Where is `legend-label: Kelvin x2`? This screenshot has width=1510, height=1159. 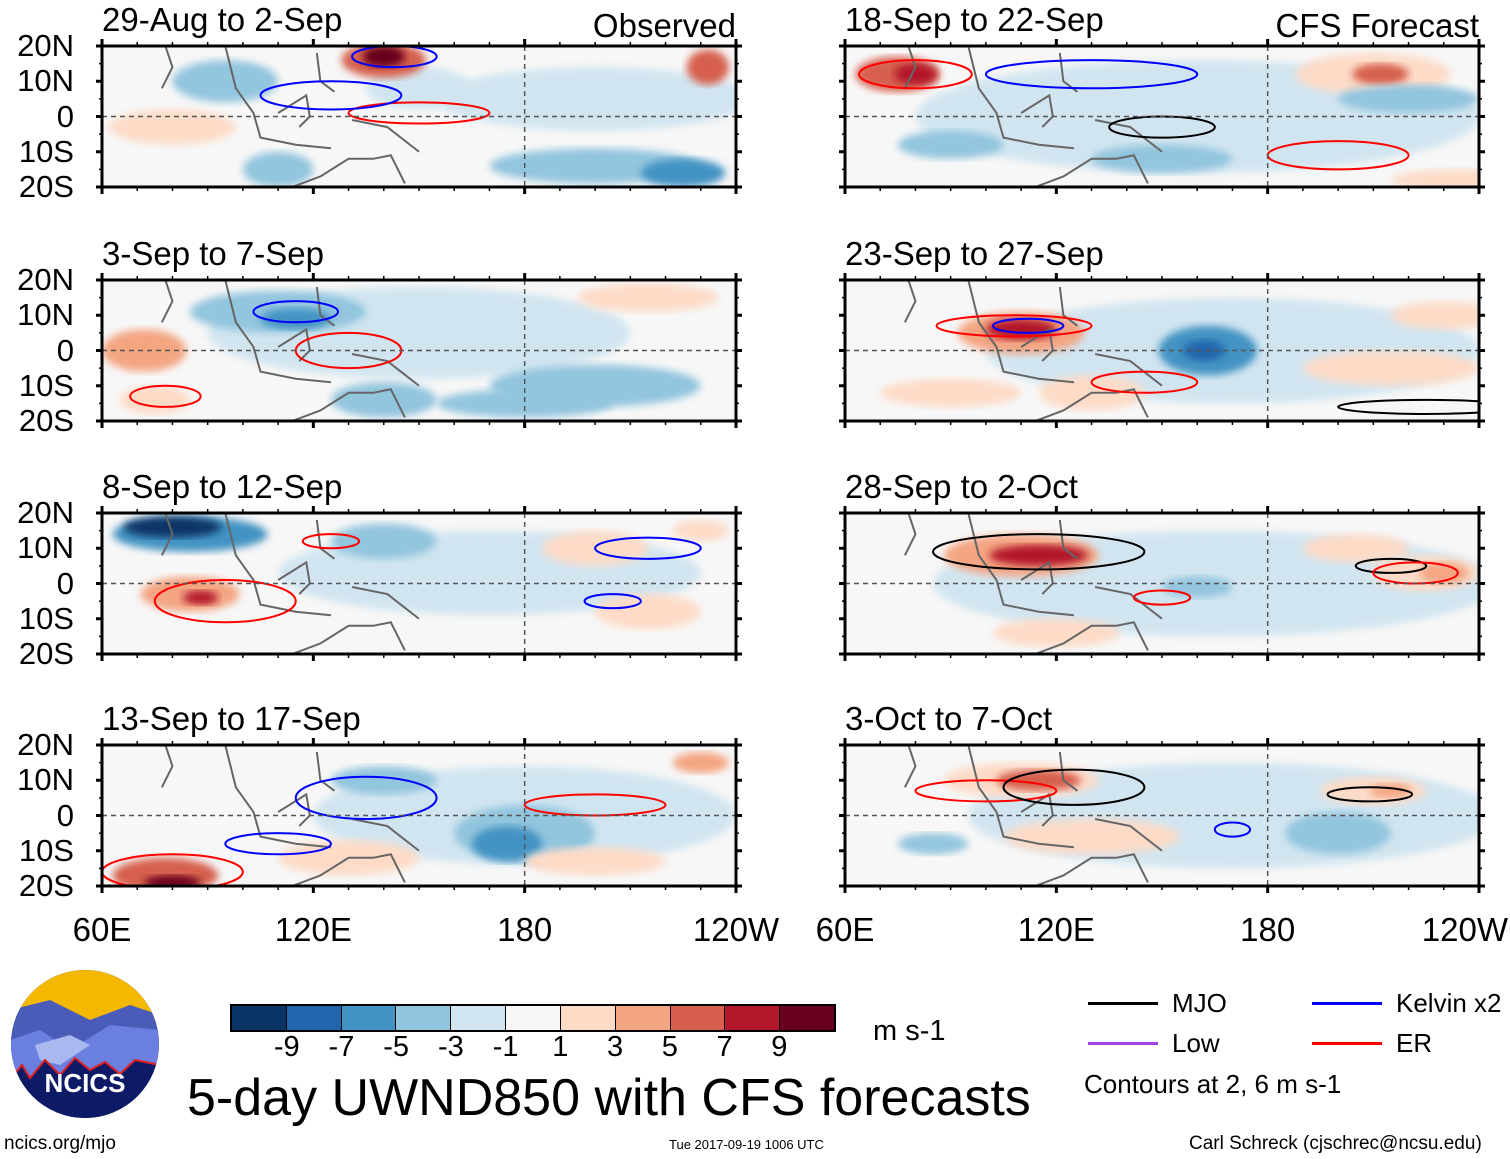
legend-label: Kelvin x2 is located at coordinates (1449, 1003).